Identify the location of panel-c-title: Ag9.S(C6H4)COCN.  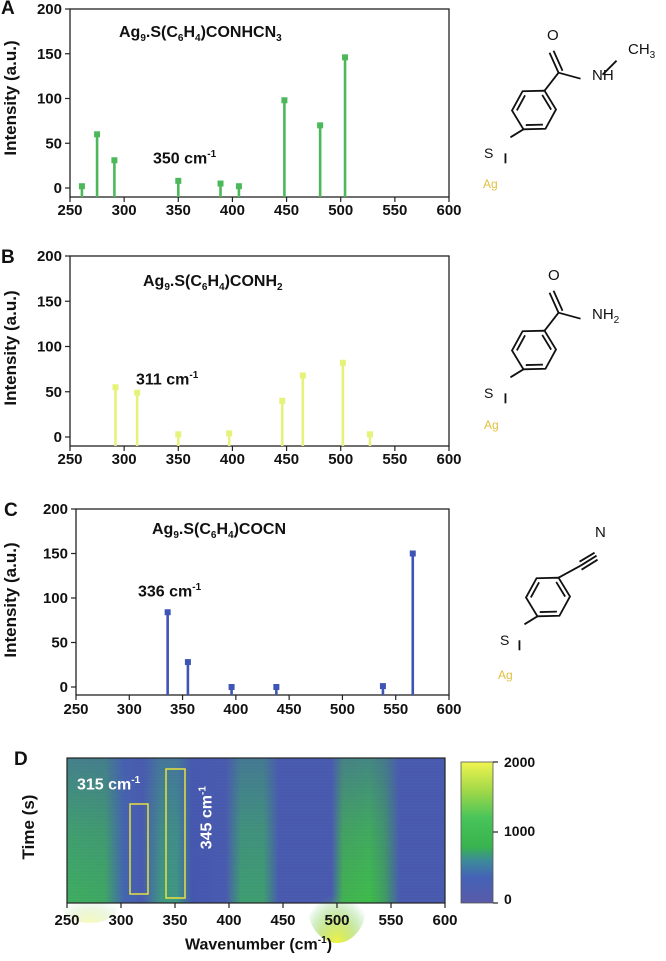
(219, 531).